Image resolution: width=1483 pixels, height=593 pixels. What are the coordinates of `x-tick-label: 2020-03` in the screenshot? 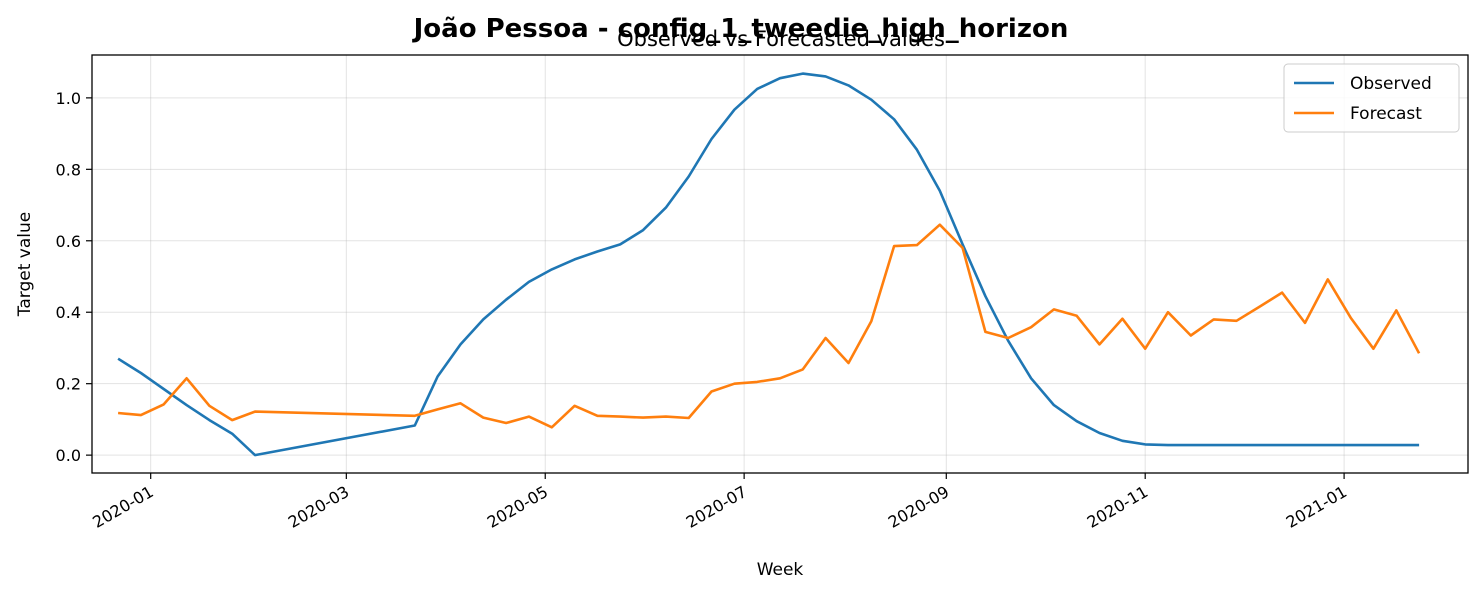 It's located at (318, 507).